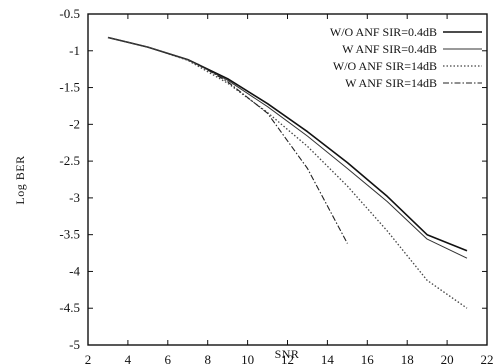  What do you see at coordinates (389, 49) in the screenshot?
I see `legend-label: W ANF SIR=0.4dB` at bounding box center [389, 49].